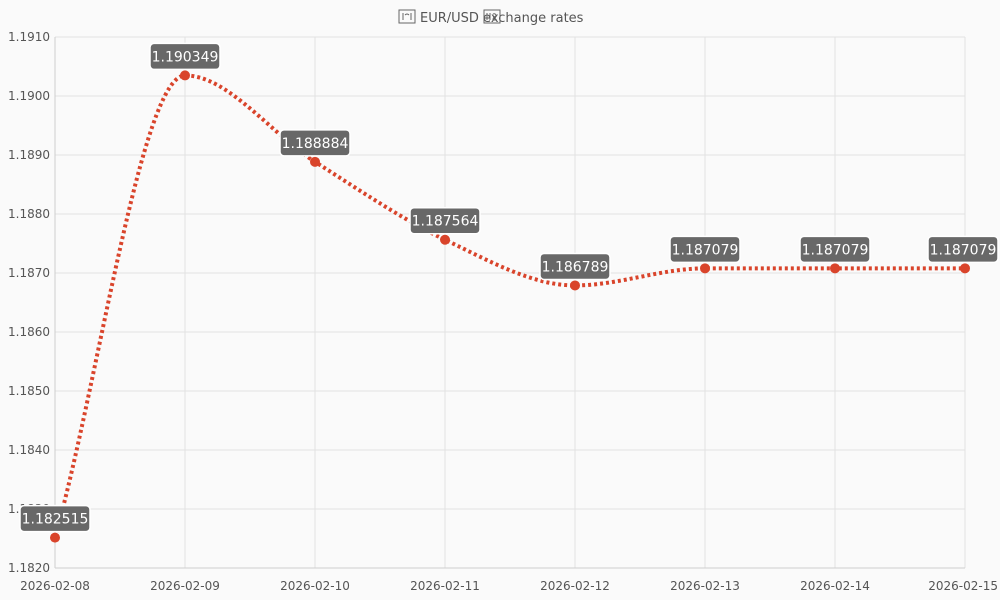  I want to click on y-tick-label: 1.1880, so click(29, 214).